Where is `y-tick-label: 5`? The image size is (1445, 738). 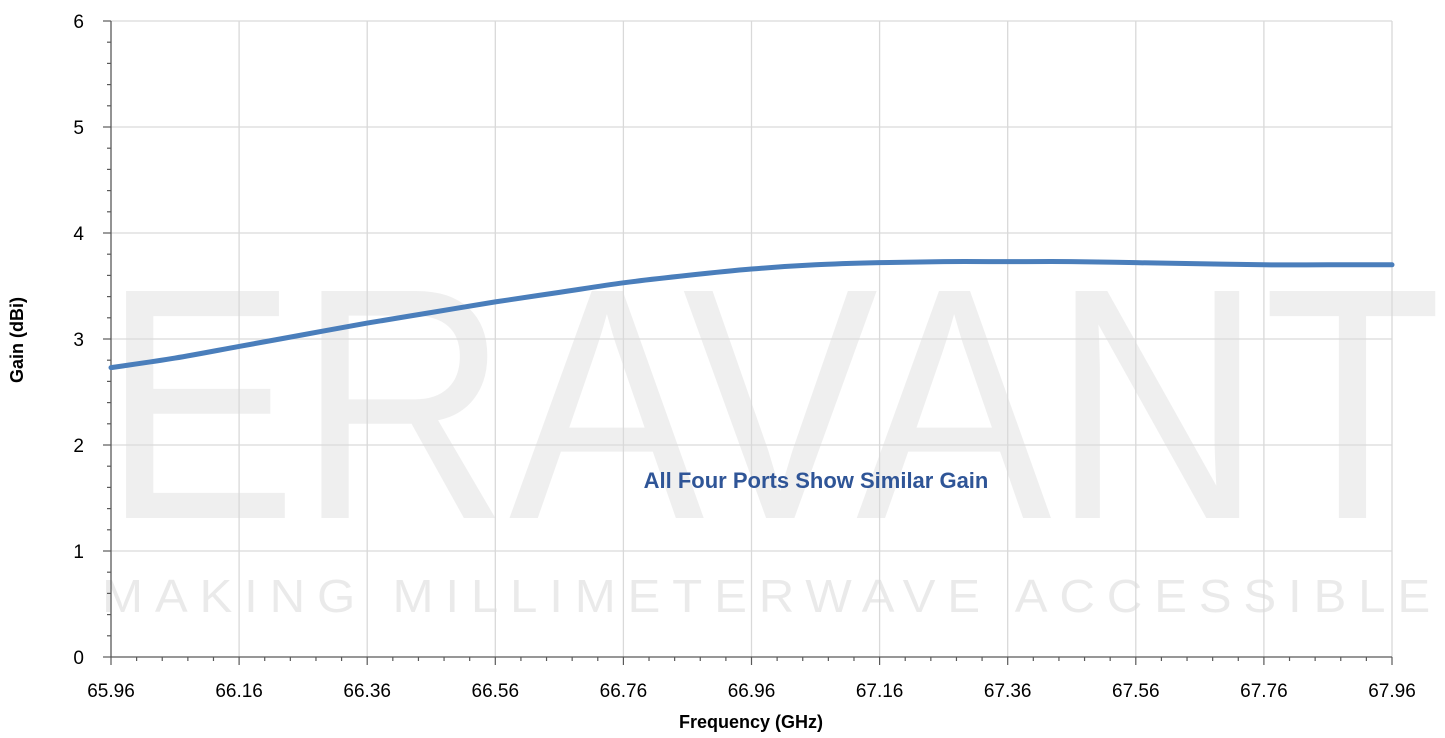
y-tick-label: 5 is located at coordinates (78, 128).